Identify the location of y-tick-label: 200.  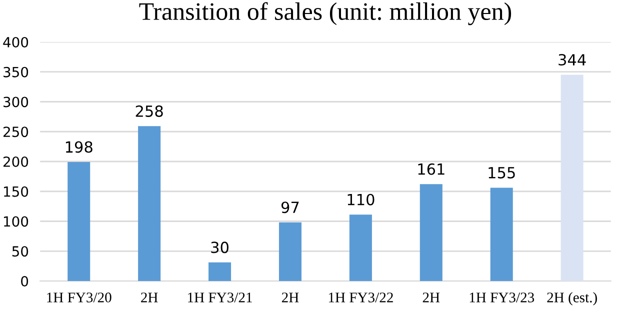
(16, 161).